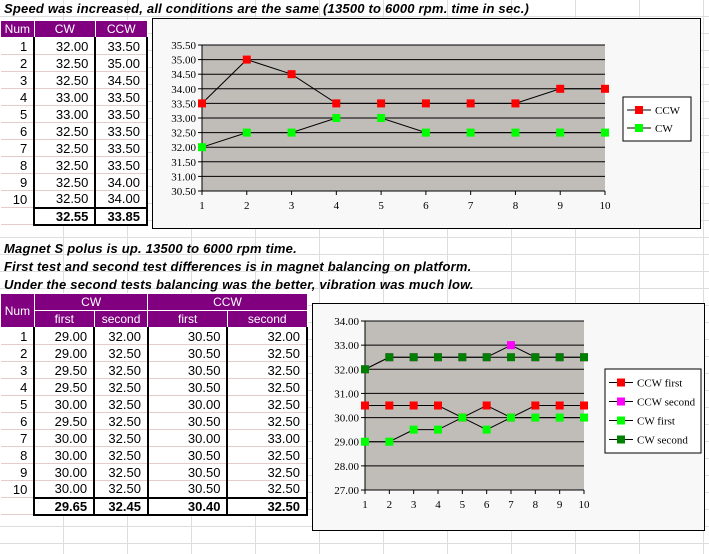 The image size is (709, 554). I want to click on x-tick-label: 9, so click(560, 206).